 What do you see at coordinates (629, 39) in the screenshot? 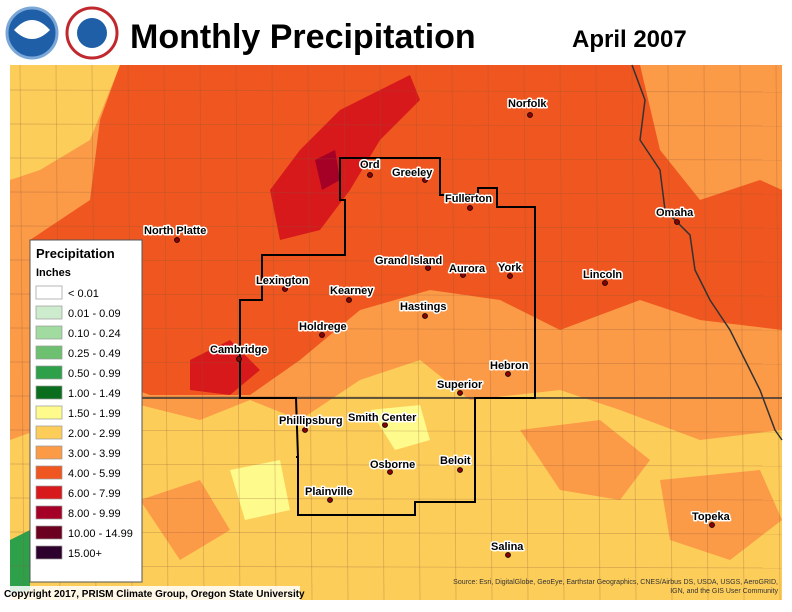
I see `period: April 2007` at bounding box center [629, 39].